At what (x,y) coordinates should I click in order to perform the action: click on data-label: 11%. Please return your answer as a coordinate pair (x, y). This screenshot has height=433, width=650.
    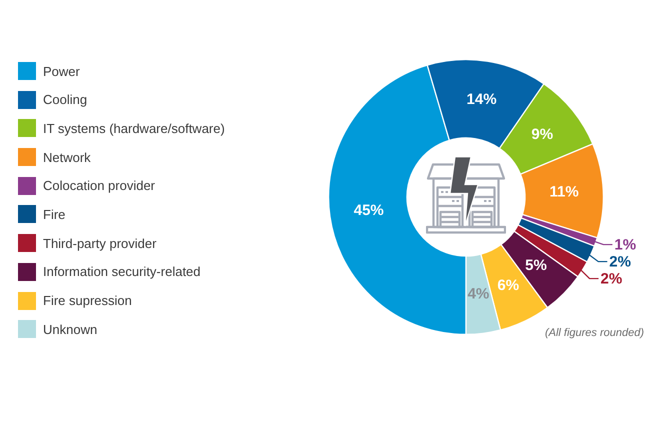
    Looking at the image, I should click on (564, 191).